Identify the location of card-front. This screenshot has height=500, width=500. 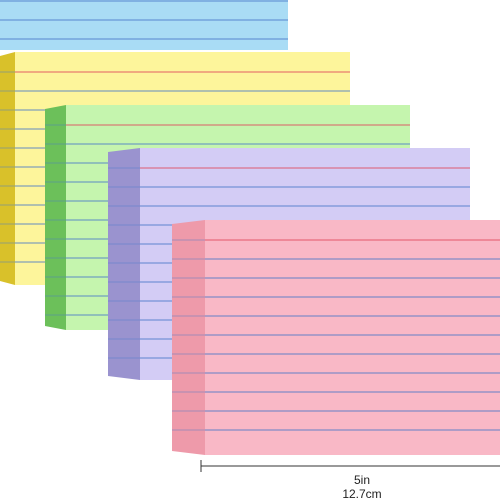
(144, 25).